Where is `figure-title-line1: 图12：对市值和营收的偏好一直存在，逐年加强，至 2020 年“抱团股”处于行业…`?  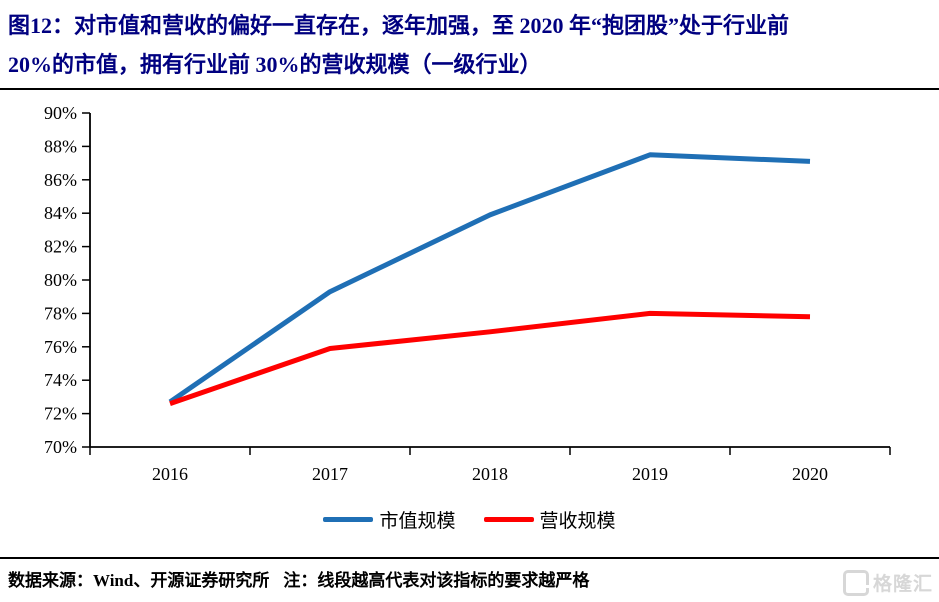
figure-title-line1: 图12：对市值和营收的偏好一直存在，逐年加强，至 2020 年“抱团股”处于行业… is located at coordinates (399, 25).